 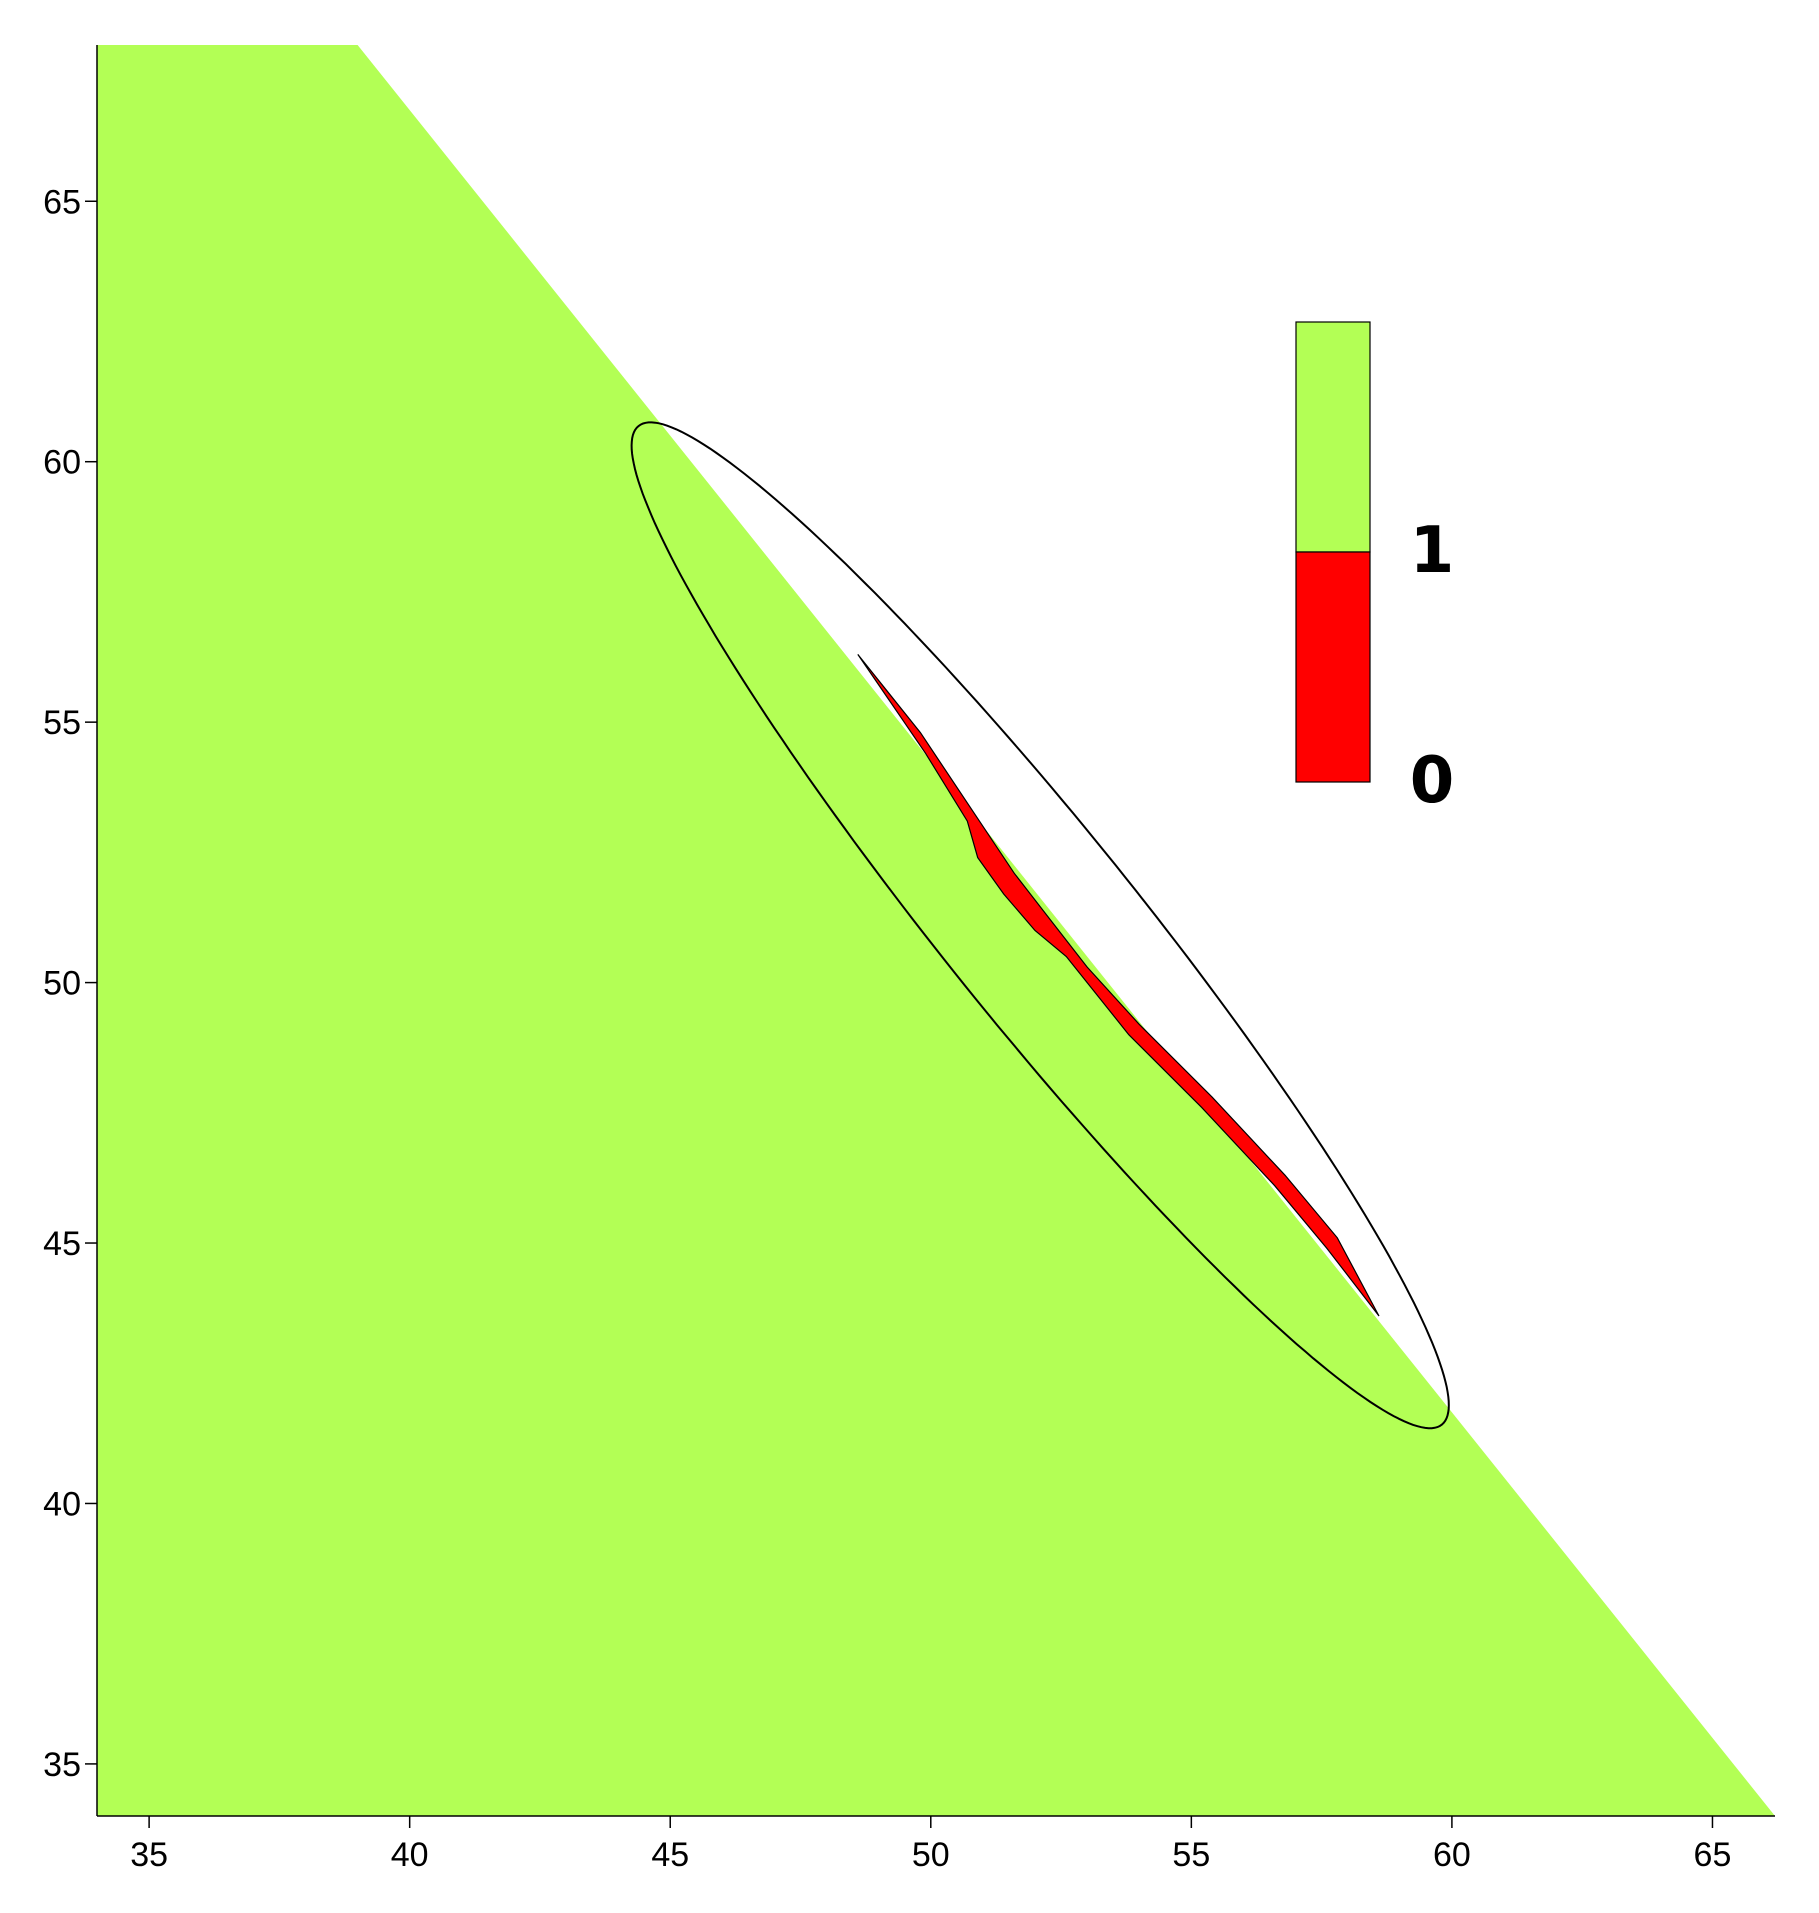 What do you see at coordinates (1713, 1855) in the screenshot?
I see `x-tick-label-65: 65` at bounding box center [1713, 1855].